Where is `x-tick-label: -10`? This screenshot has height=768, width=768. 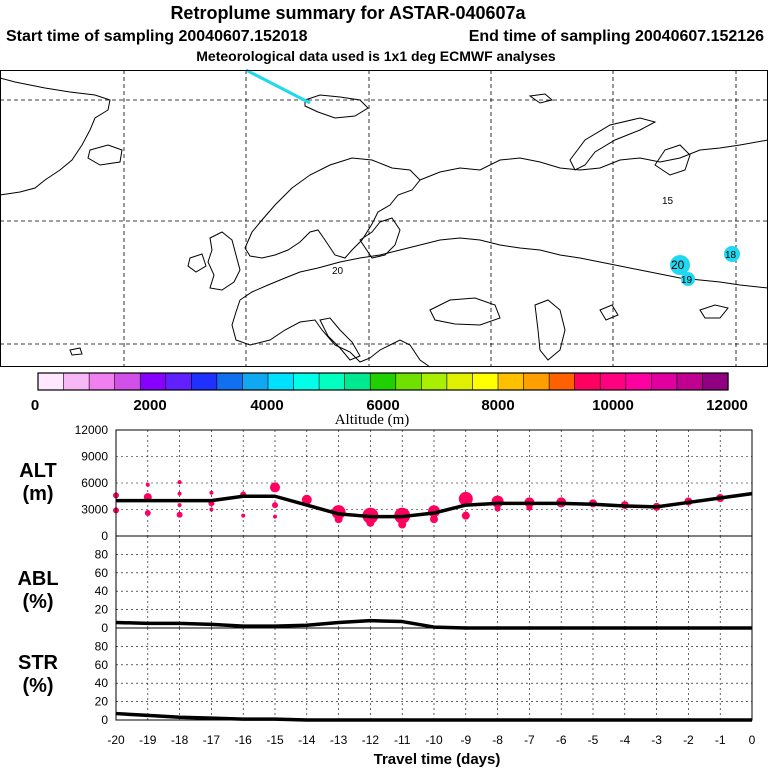 x-tick-label: -10 is located at coordinates (434, 740).